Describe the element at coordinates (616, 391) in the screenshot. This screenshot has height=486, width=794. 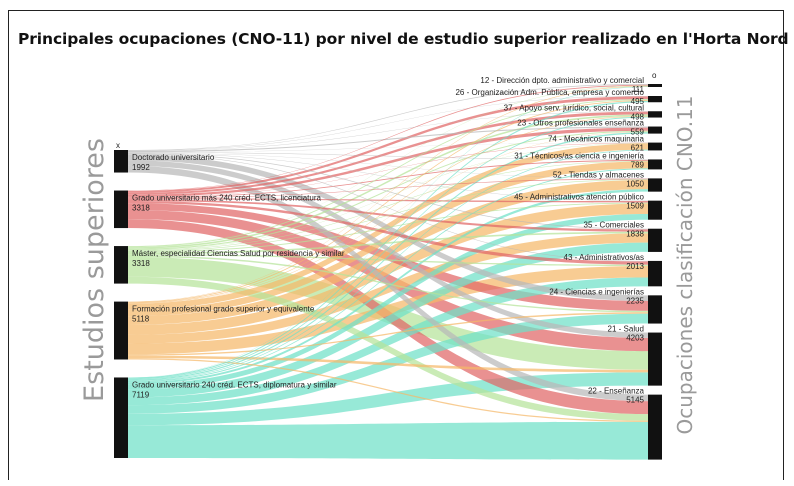
I see `target-label: 22 - Enseñanza` at that location.